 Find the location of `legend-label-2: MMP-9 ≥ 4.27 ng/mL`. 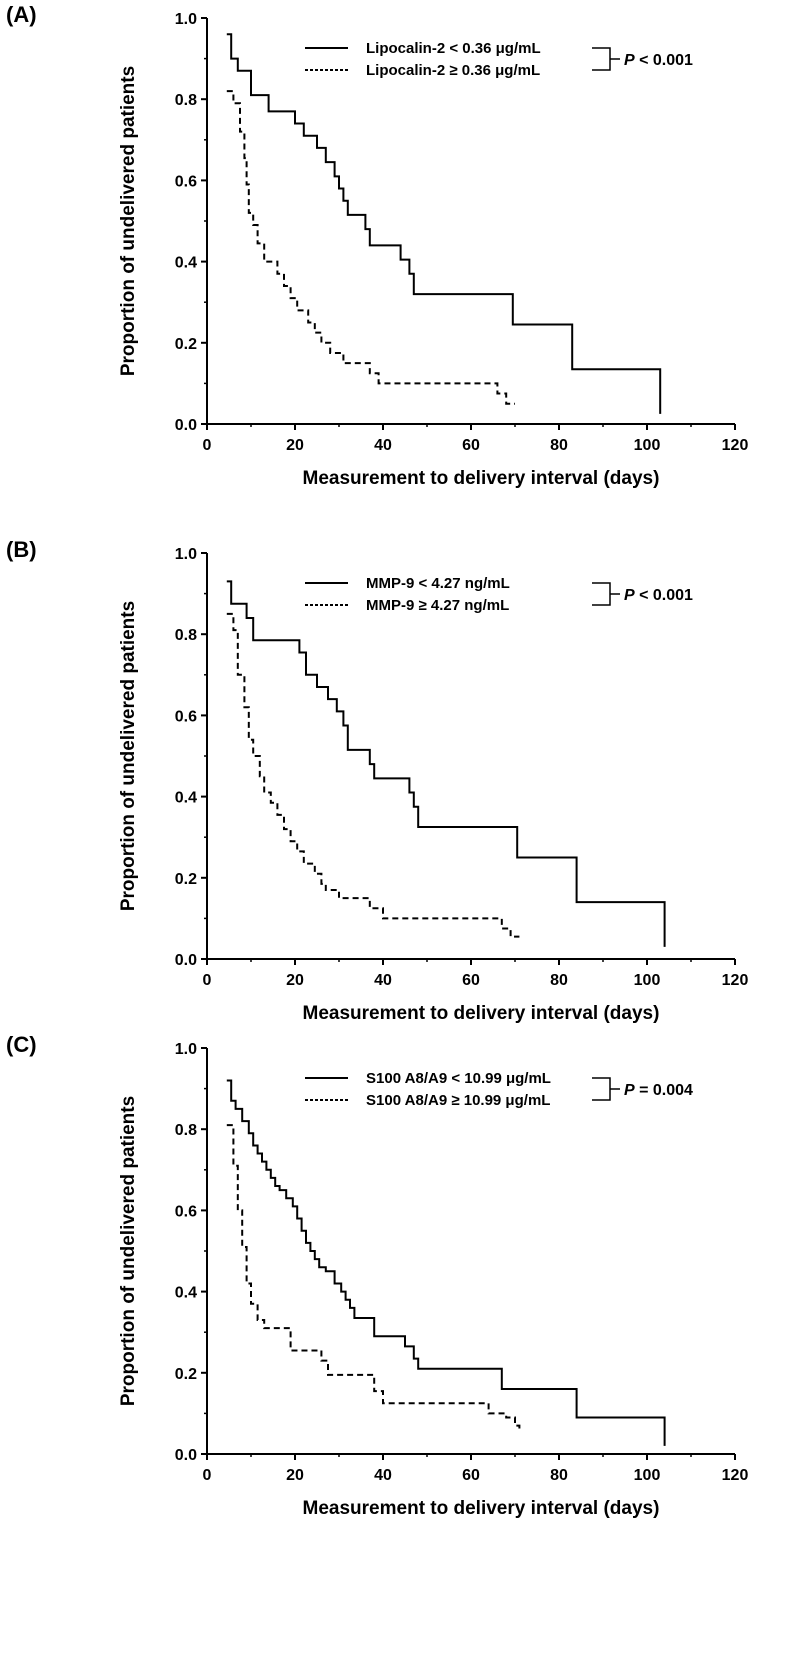

legend-label-2: MMP-9 ≥ 4.27 ng/mL is located at coordinates (437, 605).